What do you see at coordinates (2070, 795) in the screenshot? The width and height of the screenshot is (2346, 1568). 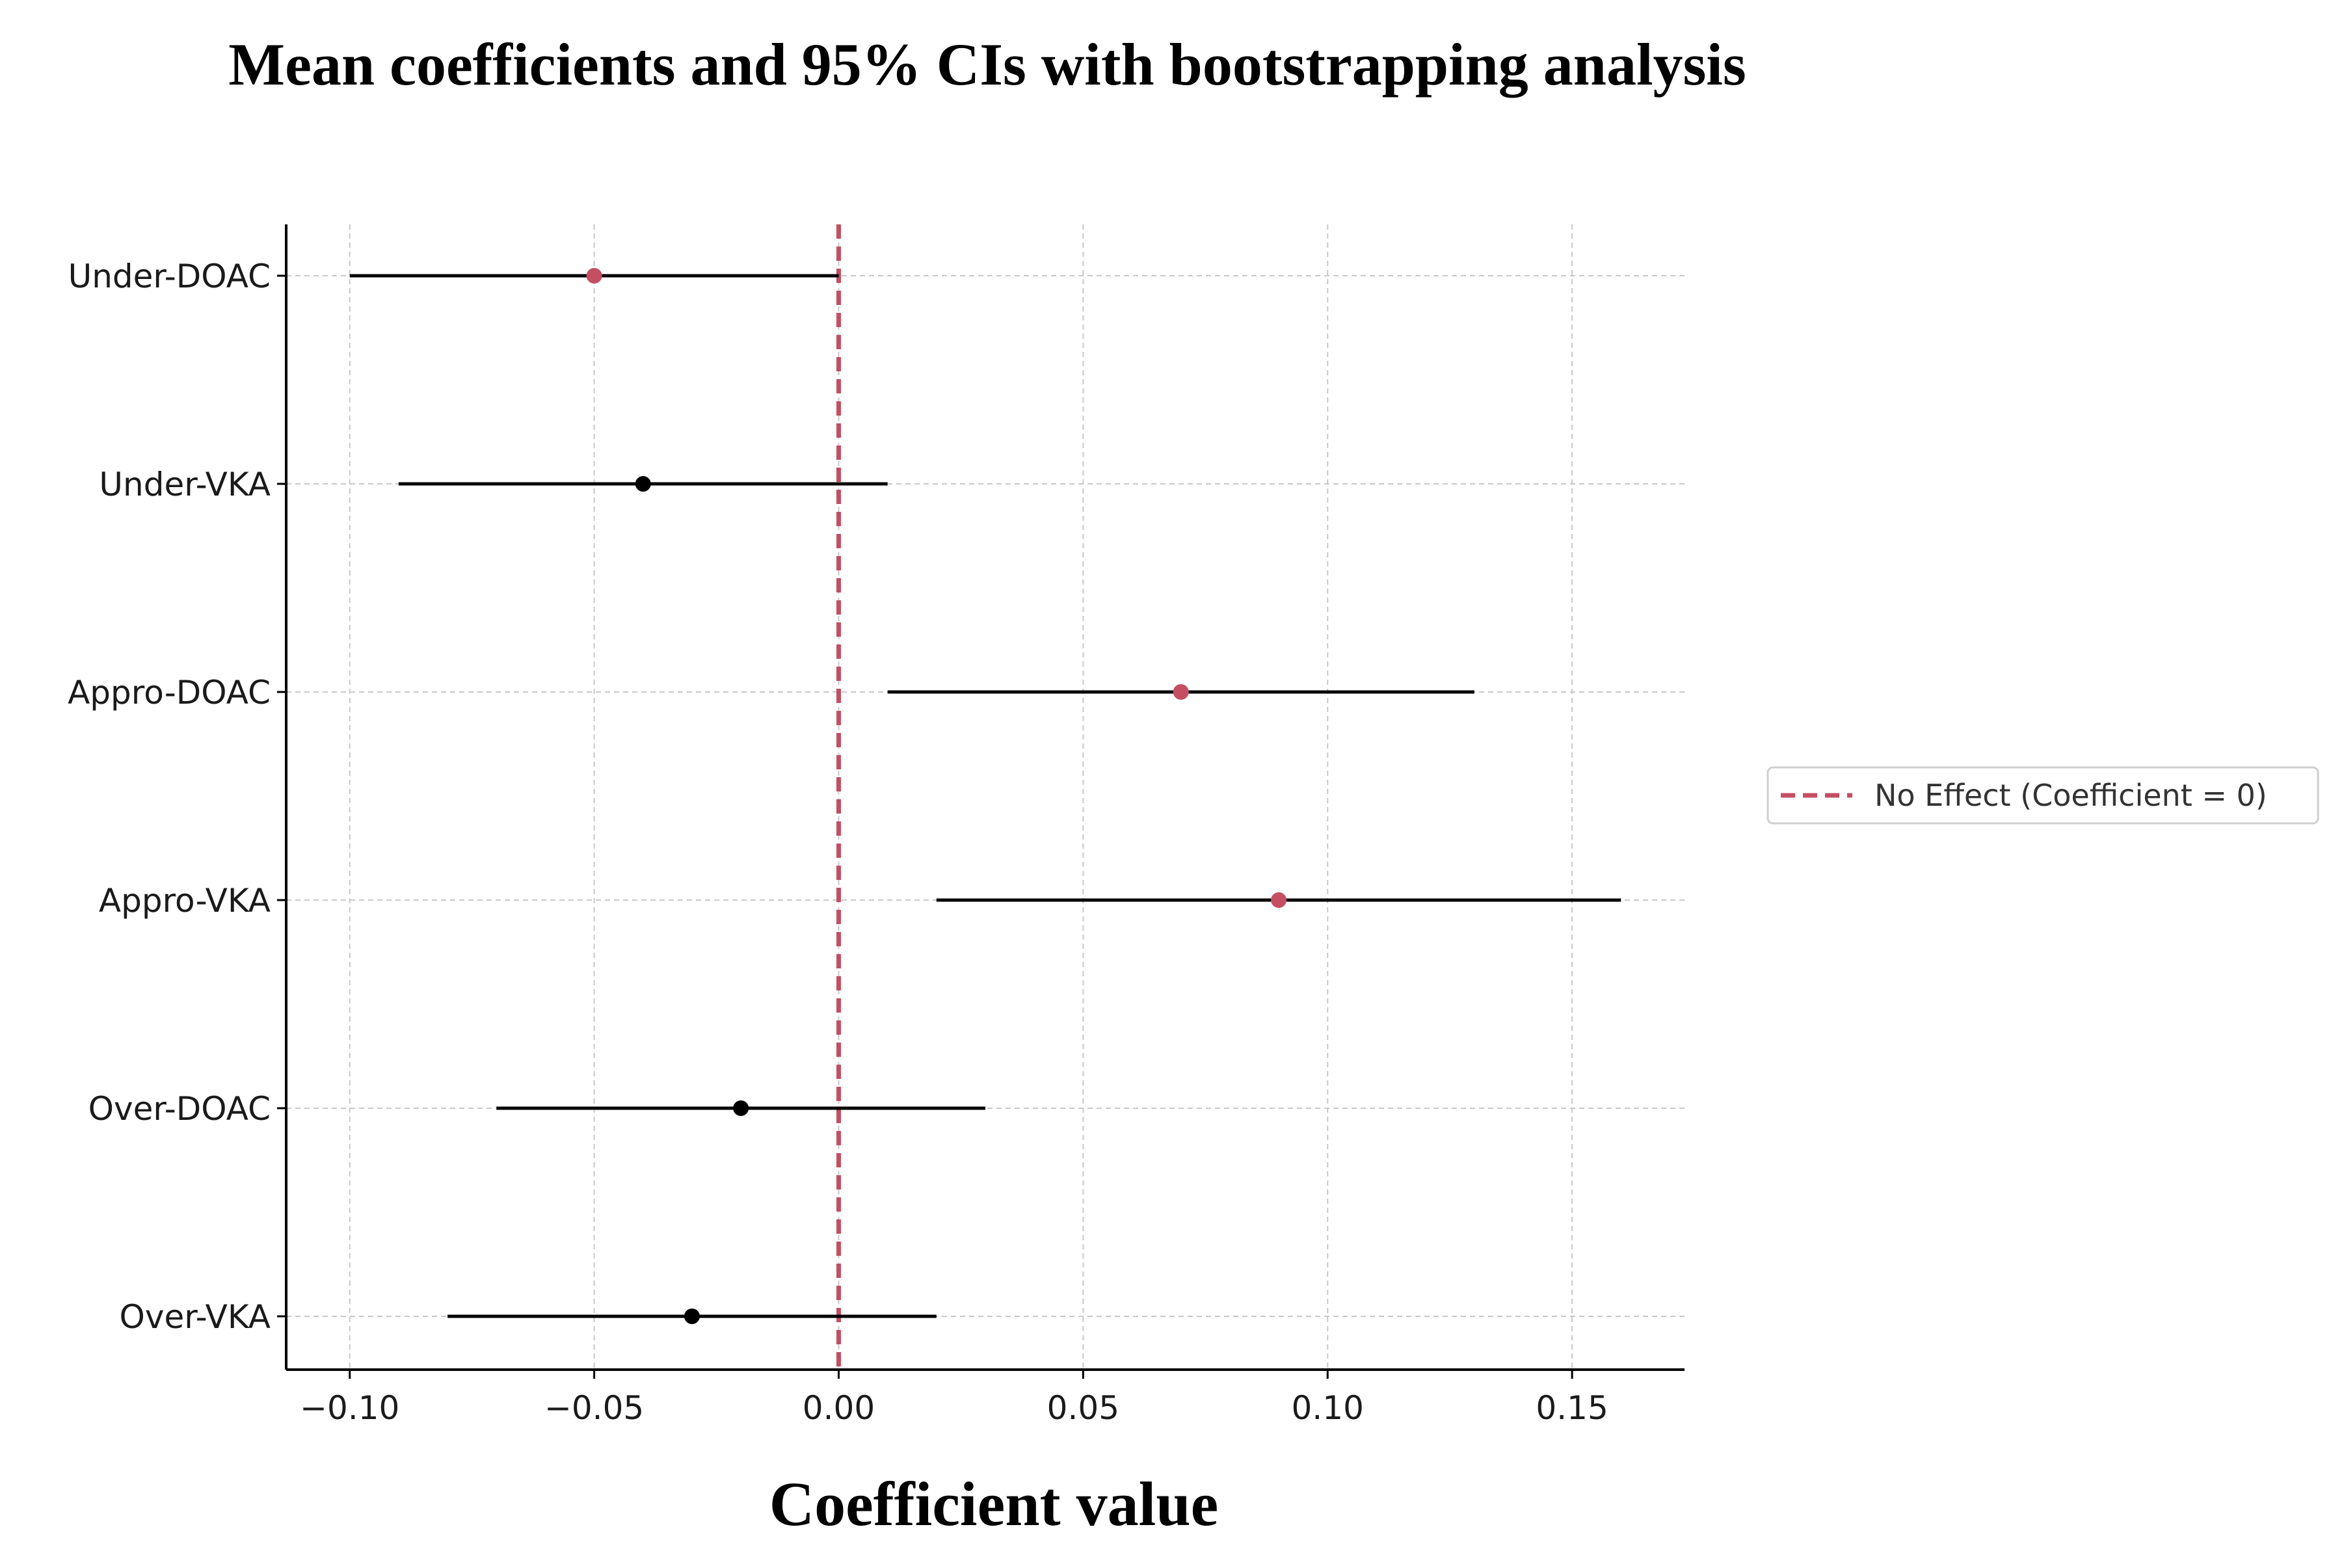 I see `legend-entry-no-effect: No Effect (Coefficient = 0)` at bounding box center [2070, 795].